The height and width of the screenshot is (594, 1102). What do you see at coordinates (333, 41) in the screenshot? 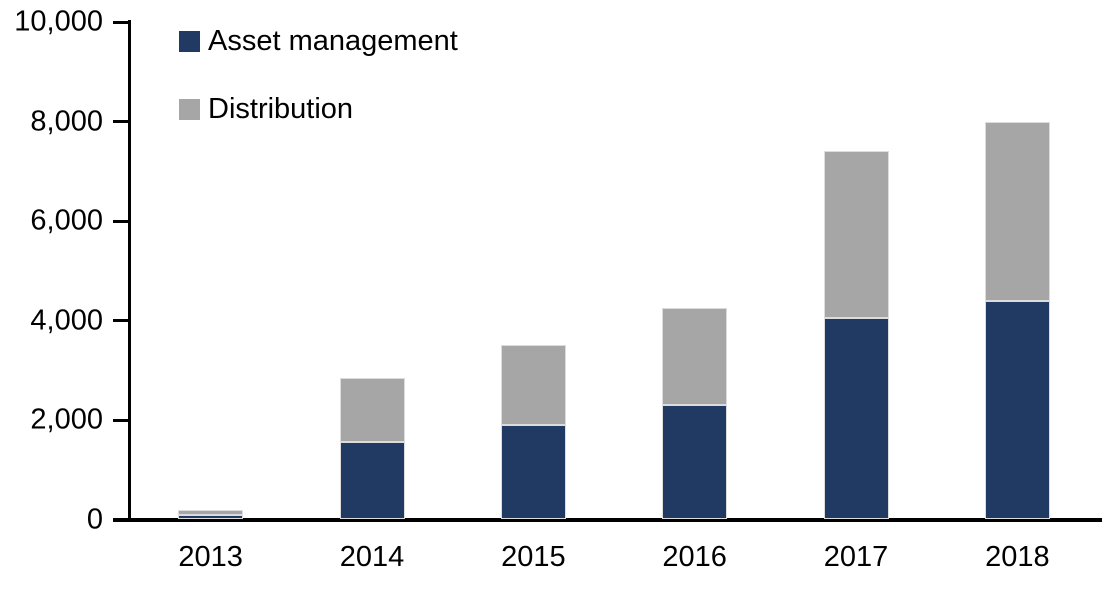
I see `legend-label-asset-management: Asset management` at bounding box center [333, 41].